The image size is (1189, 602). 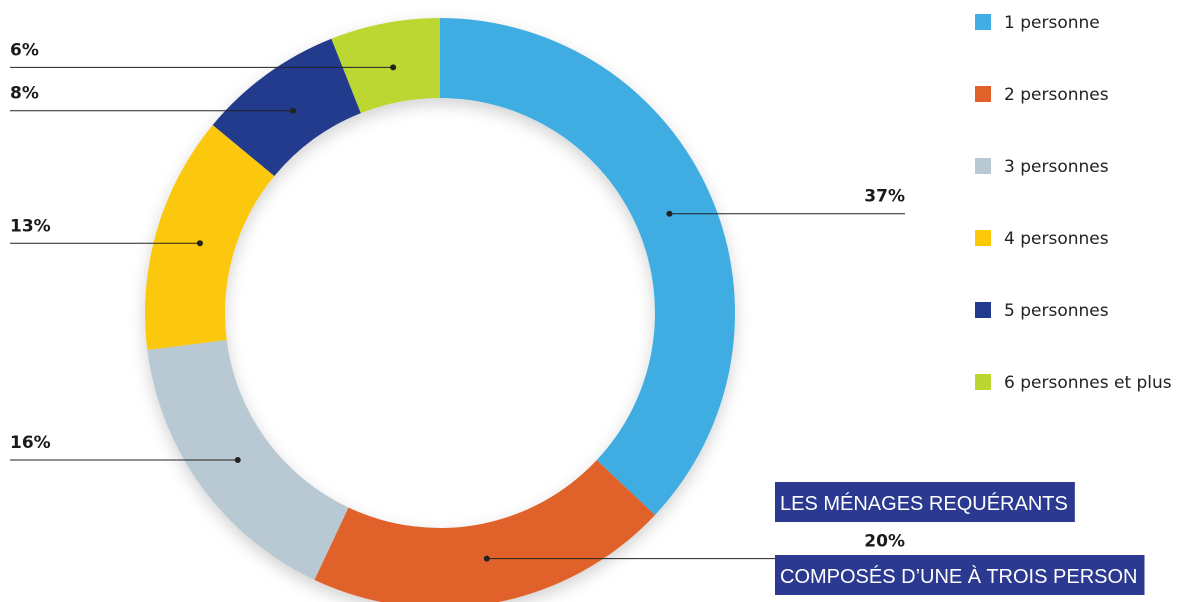 What do you see at coordinates (1056, 239) in the screenshot?
I see `legend-label: 4 personnes` at bounding box center [1056, 239].